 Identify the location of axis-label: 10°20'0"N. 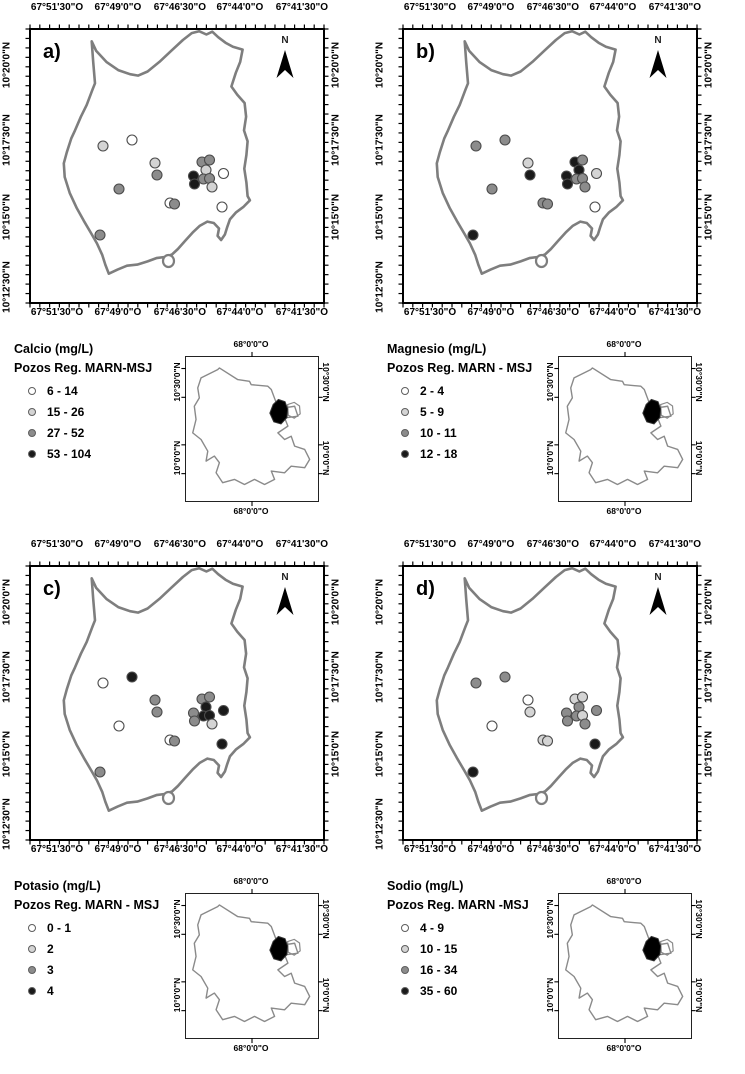
(380, 64).